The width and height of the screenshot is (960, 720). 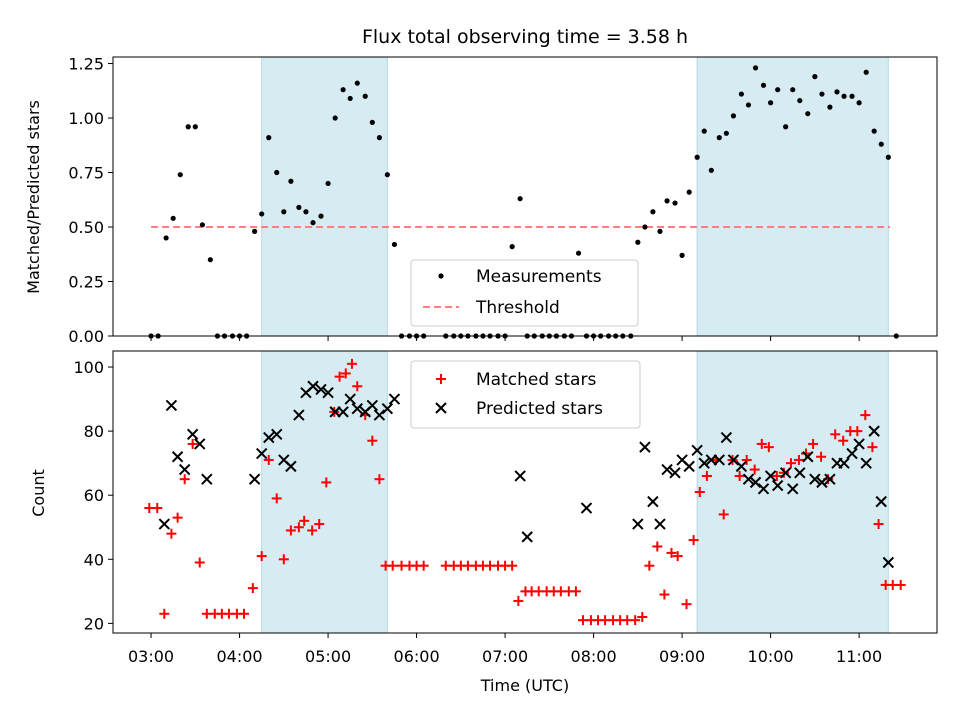 What do you see at coordinates (441, 408) in the screenshot?
I see `predicted-legend-marker` at bounding box center [441, 408].